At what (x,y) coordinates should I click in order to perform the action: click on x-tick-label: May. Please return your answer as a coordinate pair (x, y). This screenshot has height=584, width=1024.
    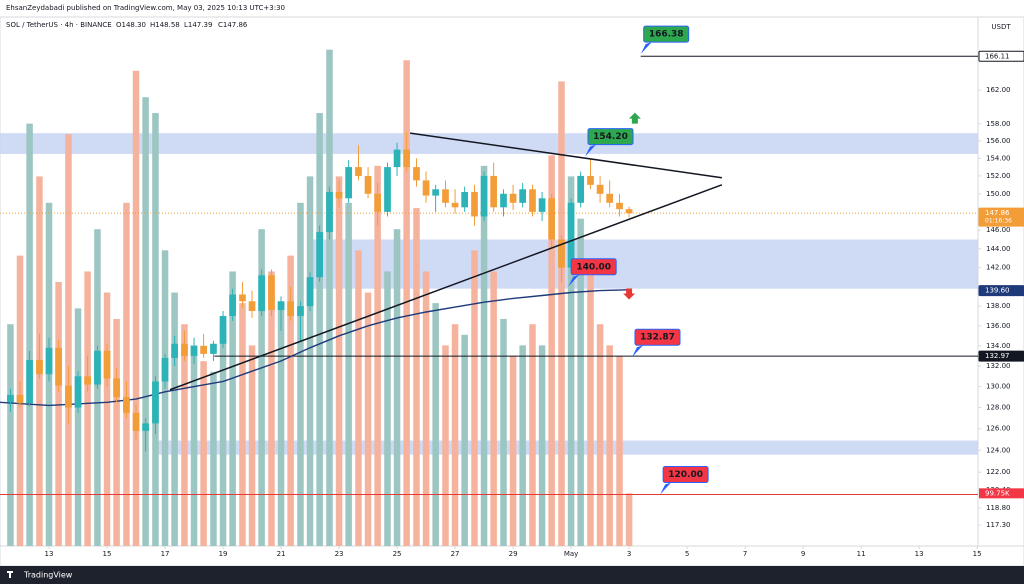
    Looking at the image, I should click on (571, 554).